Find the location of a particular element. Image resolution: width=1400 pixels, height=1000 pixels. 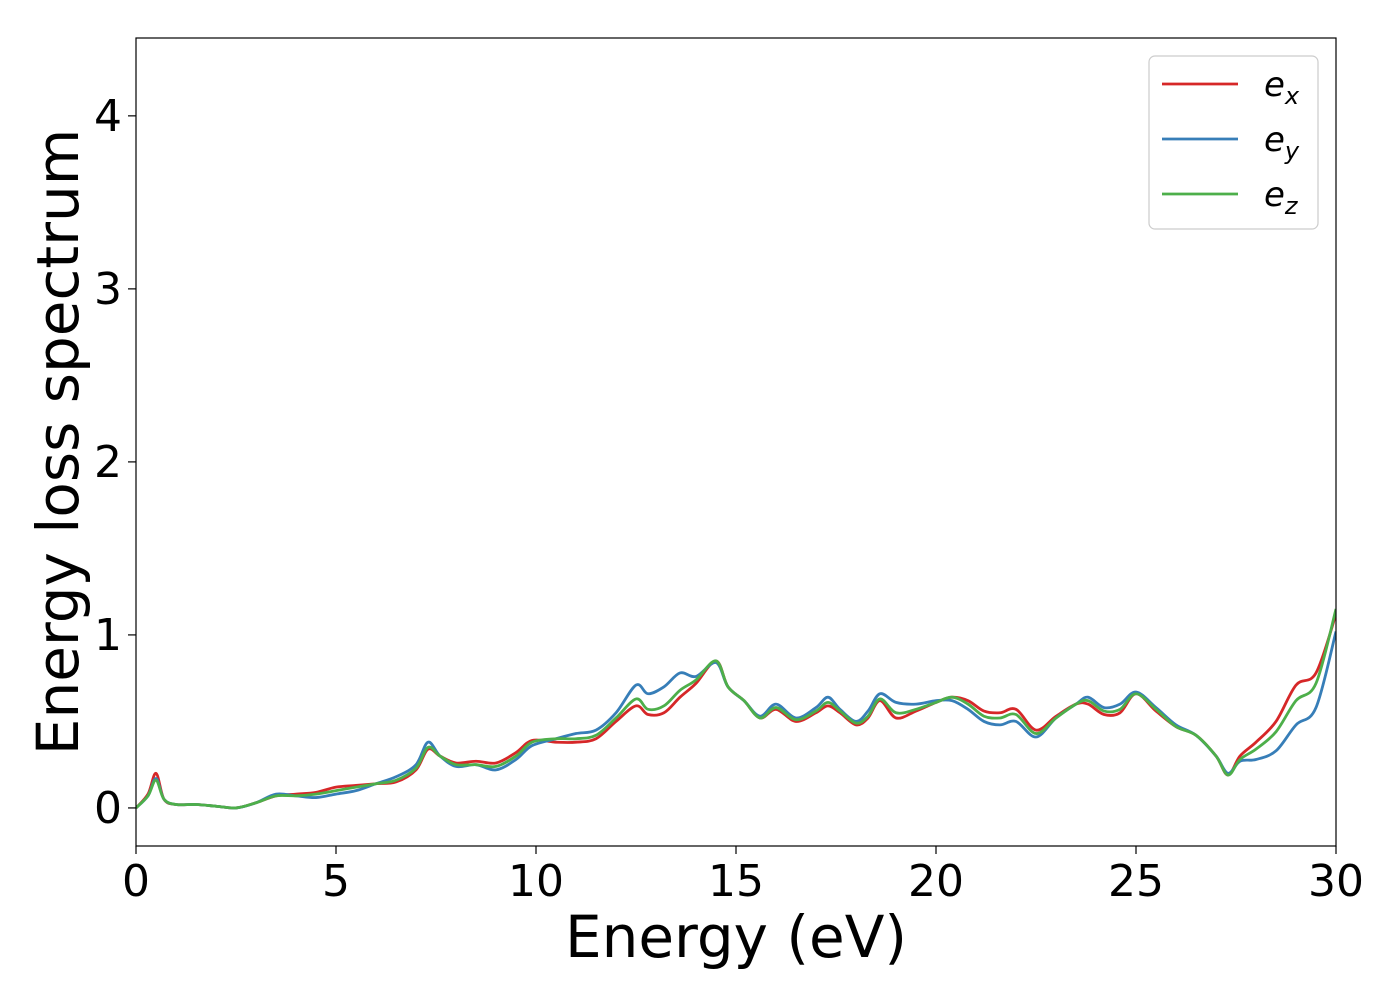

legend-label-y: ey is located at coordinates (1282, 142).